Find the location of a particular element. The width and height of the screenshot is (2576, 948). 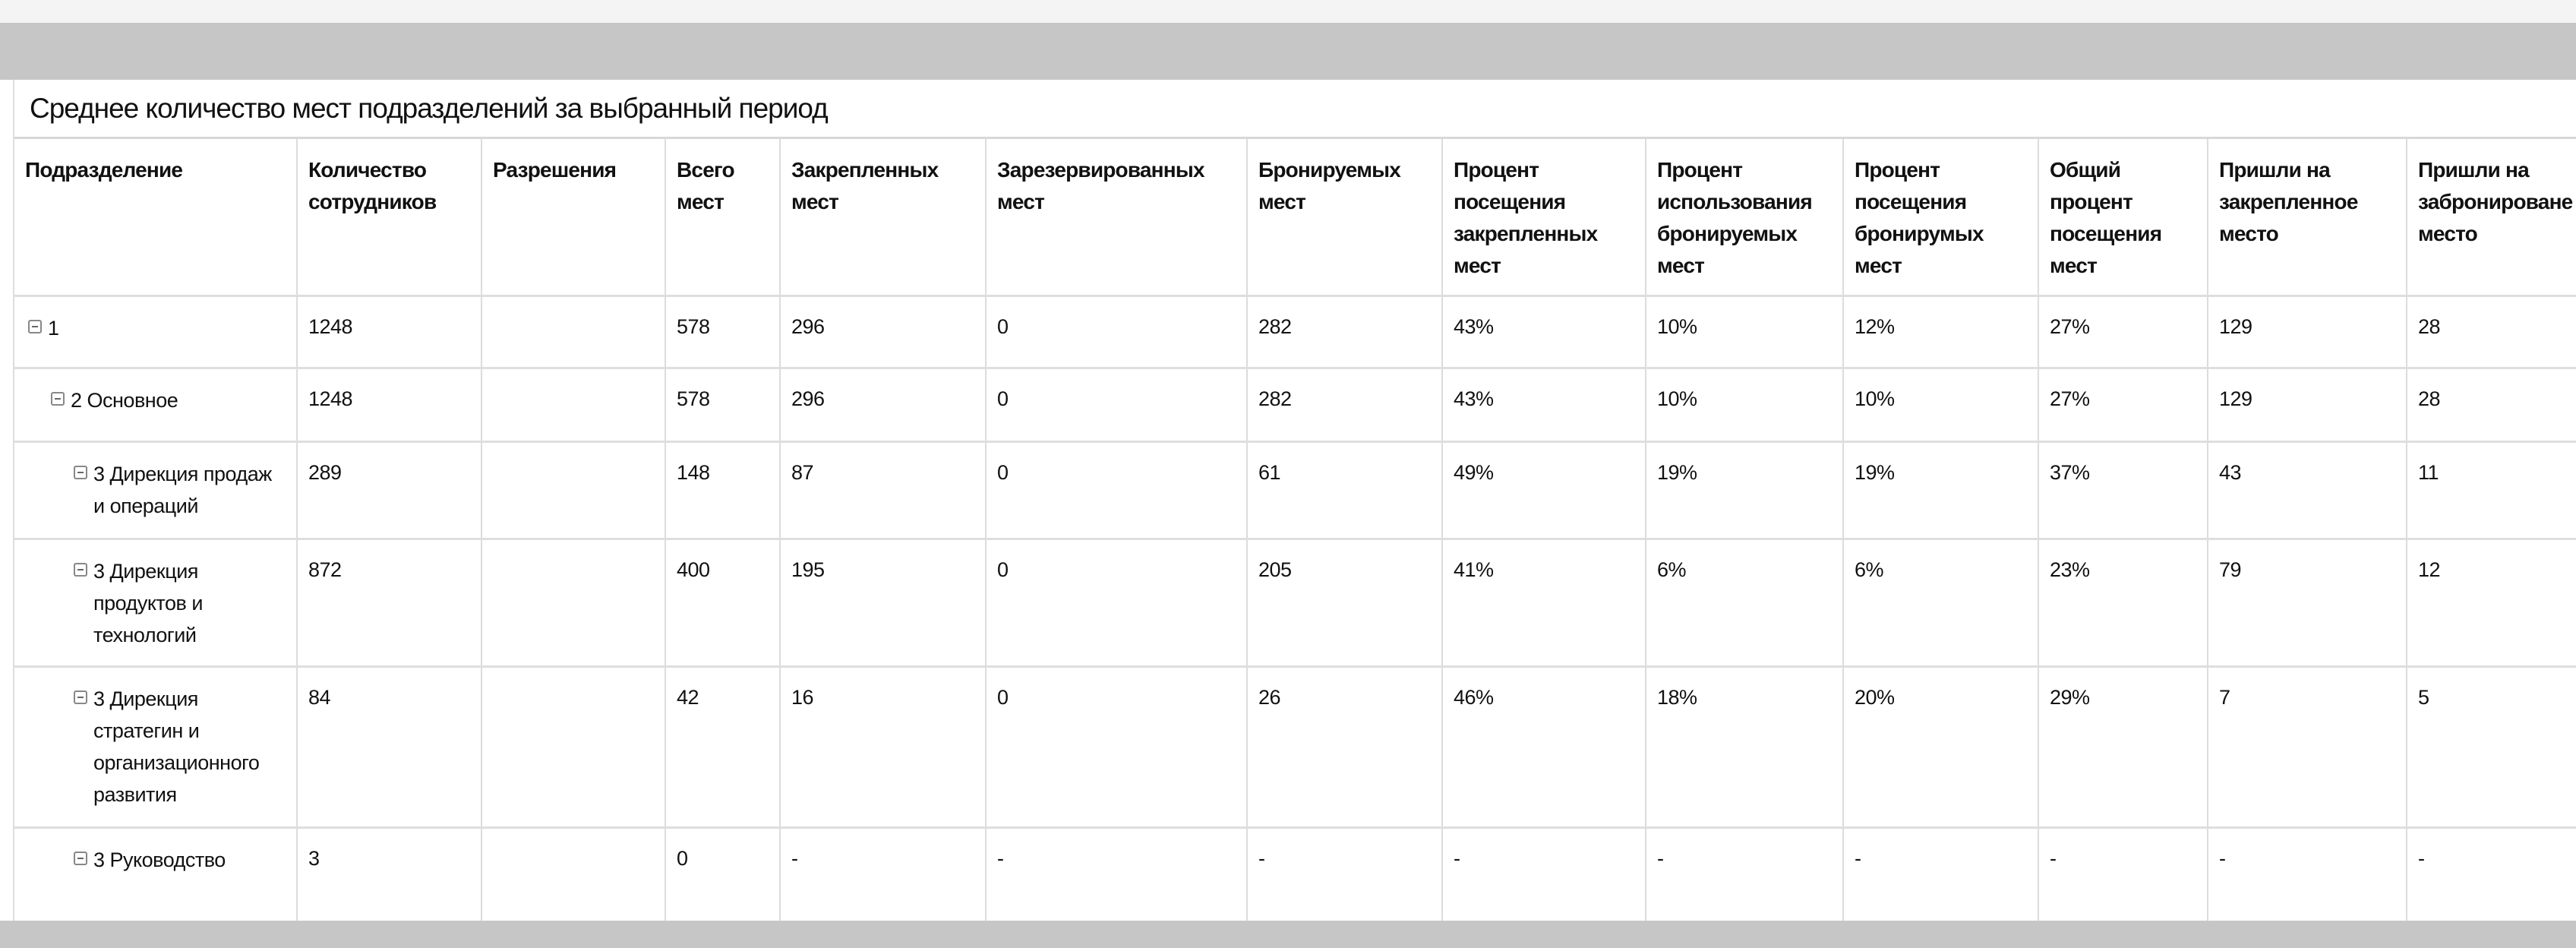

column-header: Пришли на забронироване место is located at coordinates (2491, 218).